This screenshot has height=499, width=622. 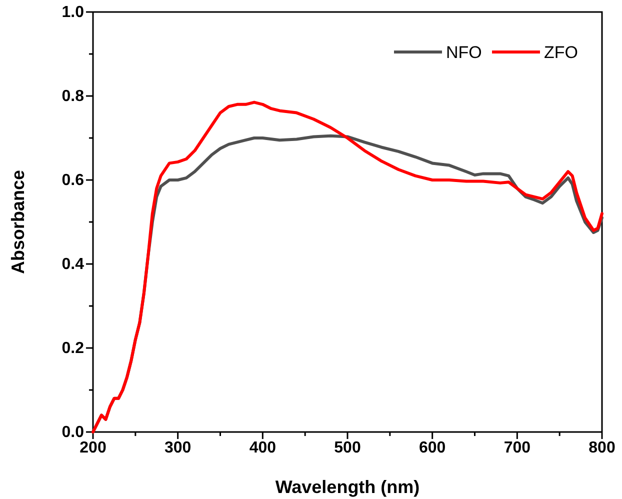 What do you see at coordinates (602, 447) in the screenshot?
I see `x-tick-label: 800` at bounding box center [602, 447].